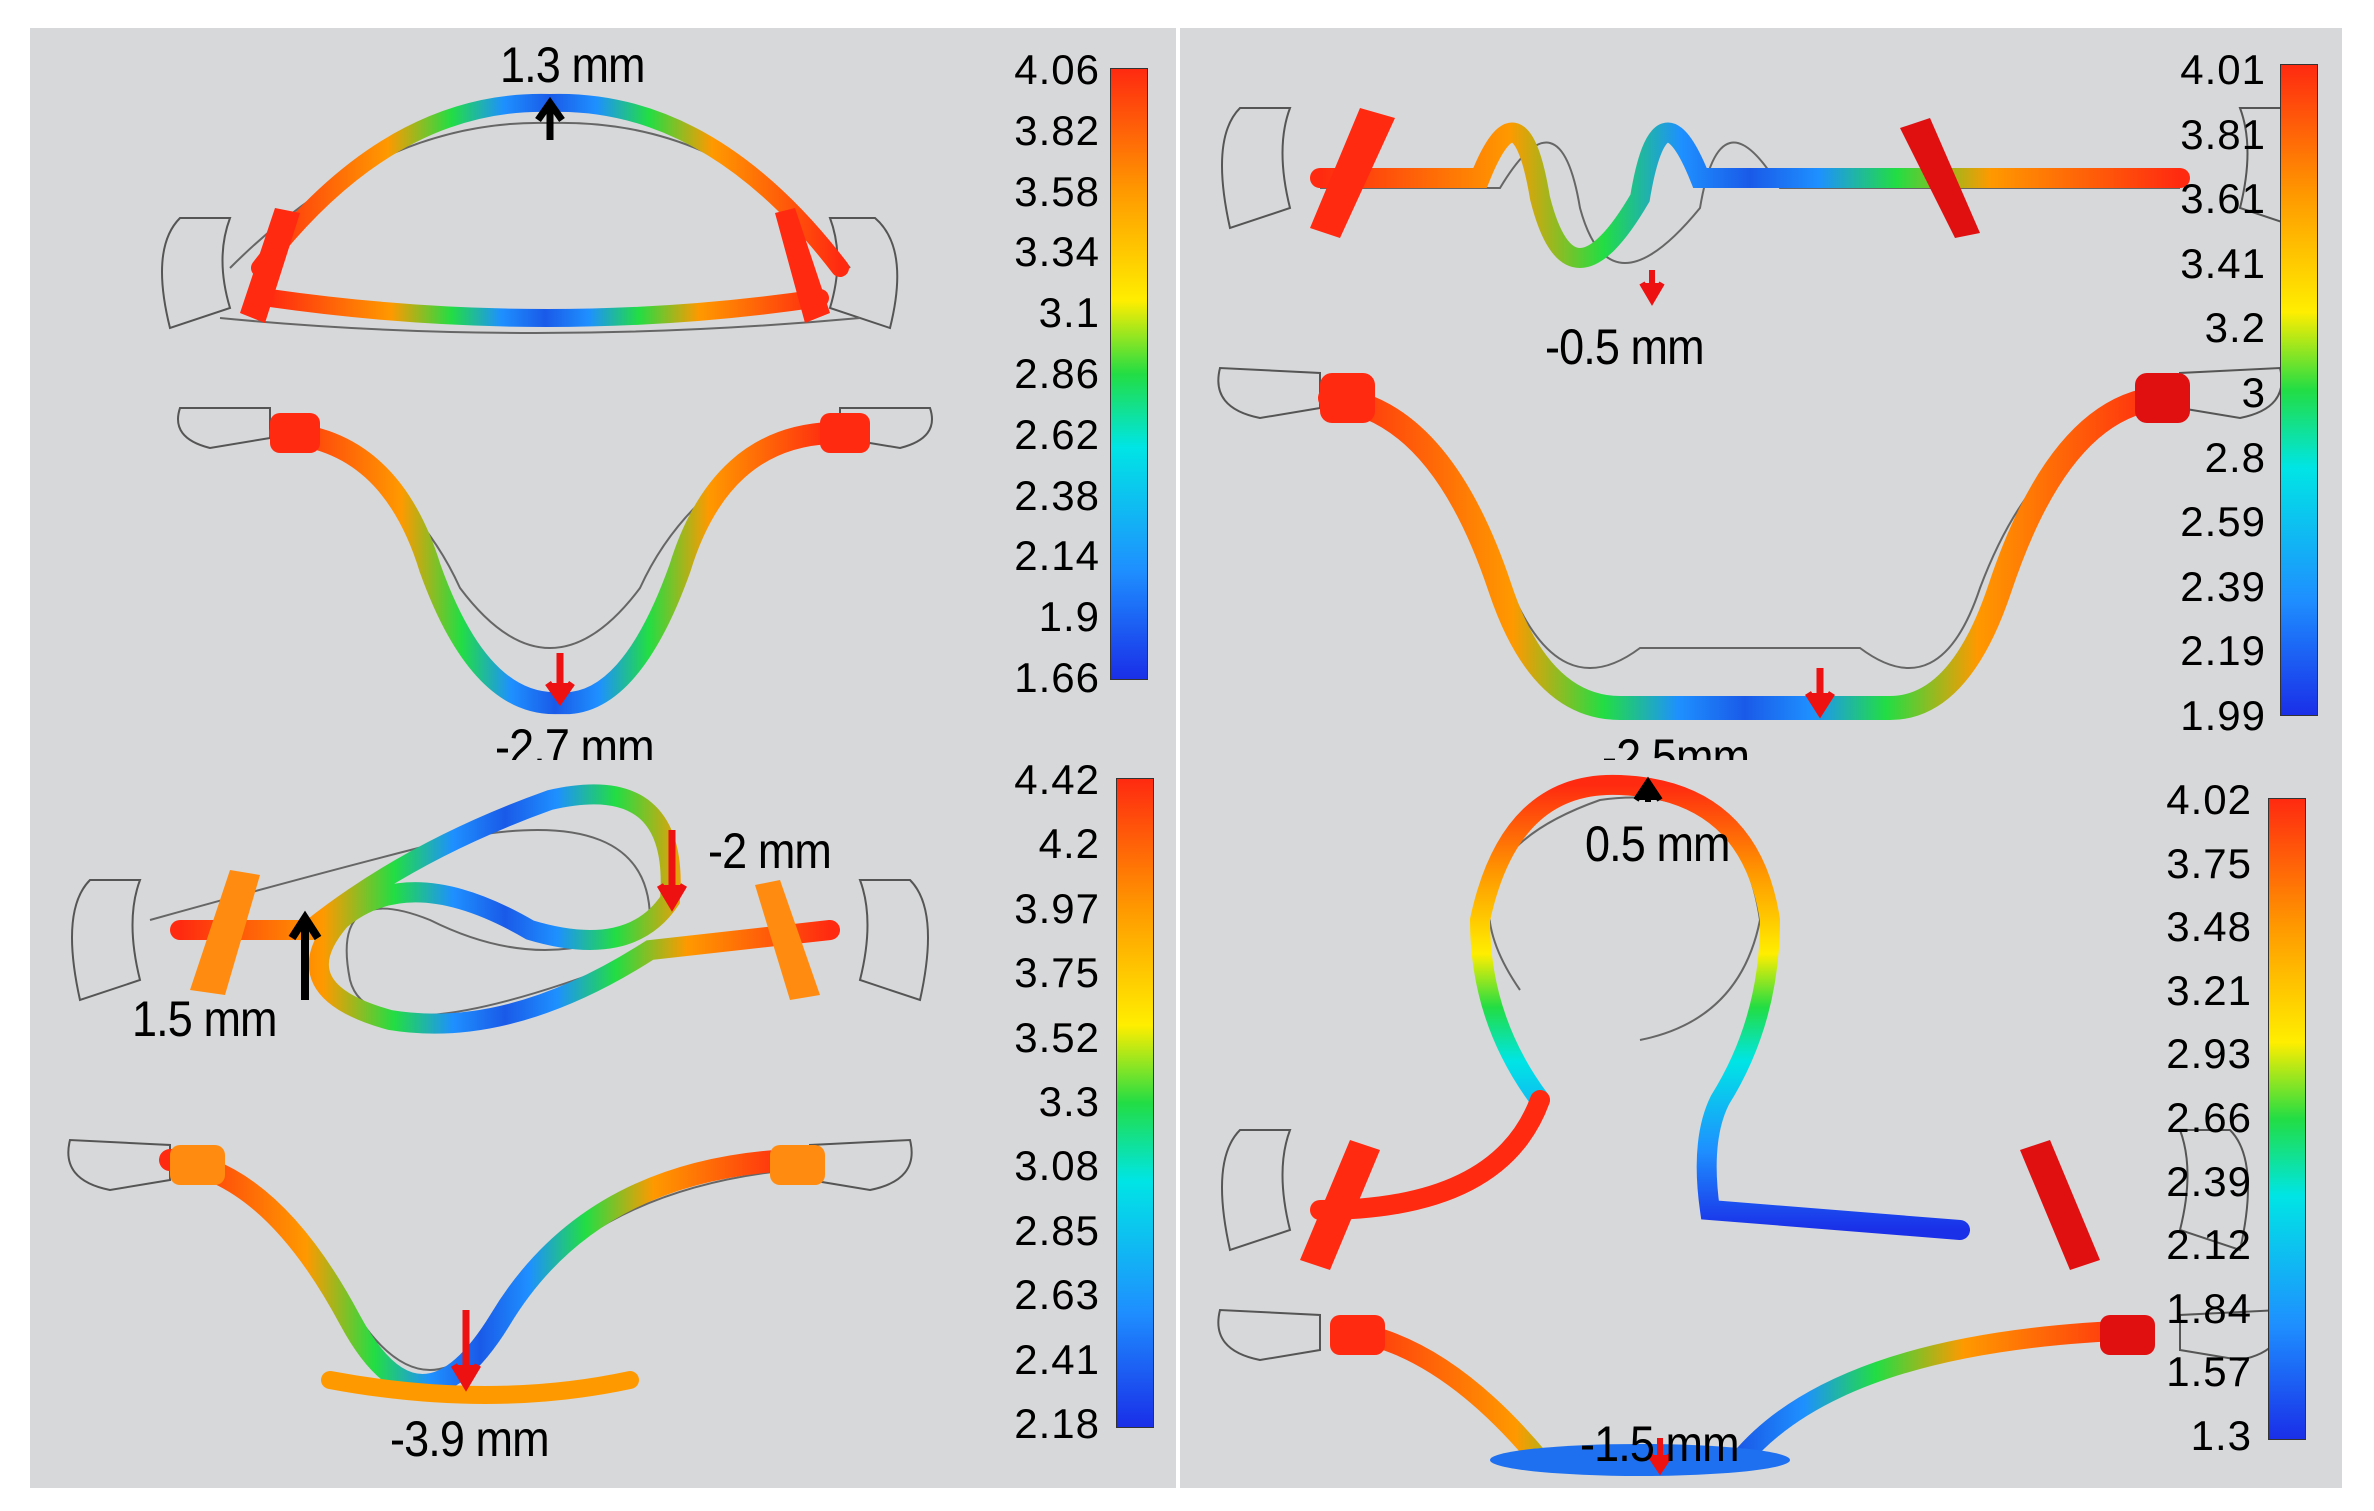 This screenshot has width=2374, height=1511. What do you see at coordinates (1057, 1359) in the screenshot?
I see `colorbar-tick: 2.41` at bounding box center [1057, 1359].